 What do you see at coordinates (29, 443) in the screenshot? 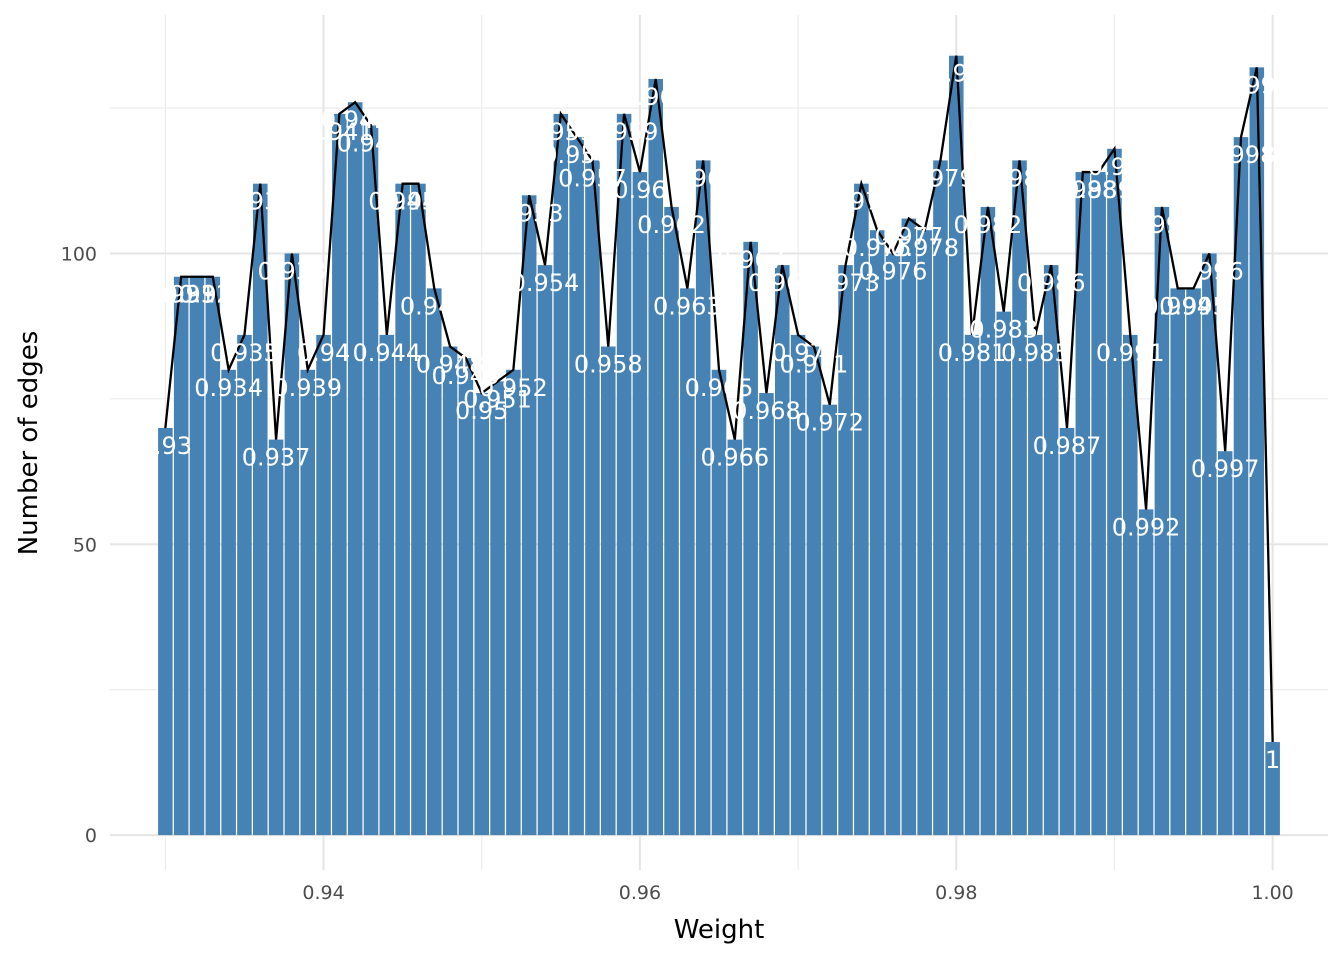
I see `y-axis-title: Number of edges` at bounding box center [29, 443].